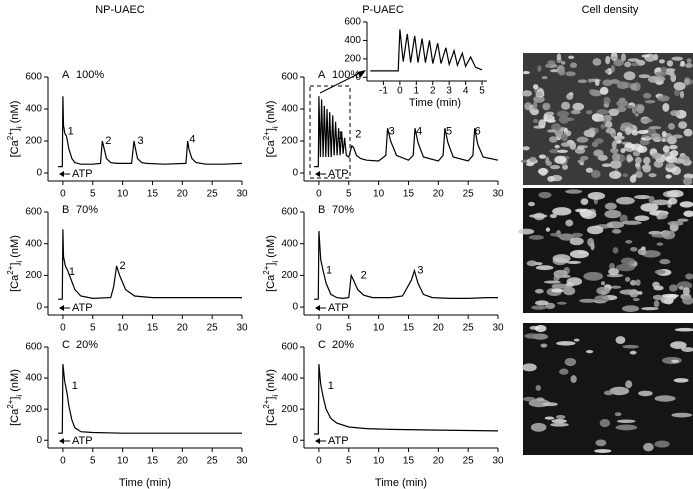 The width and height of the screenshot is (693, 489). What do you see at coordinates (449, 131) in the screenshot?
I see `peak-label: 5` at bounding box center [449, 131].